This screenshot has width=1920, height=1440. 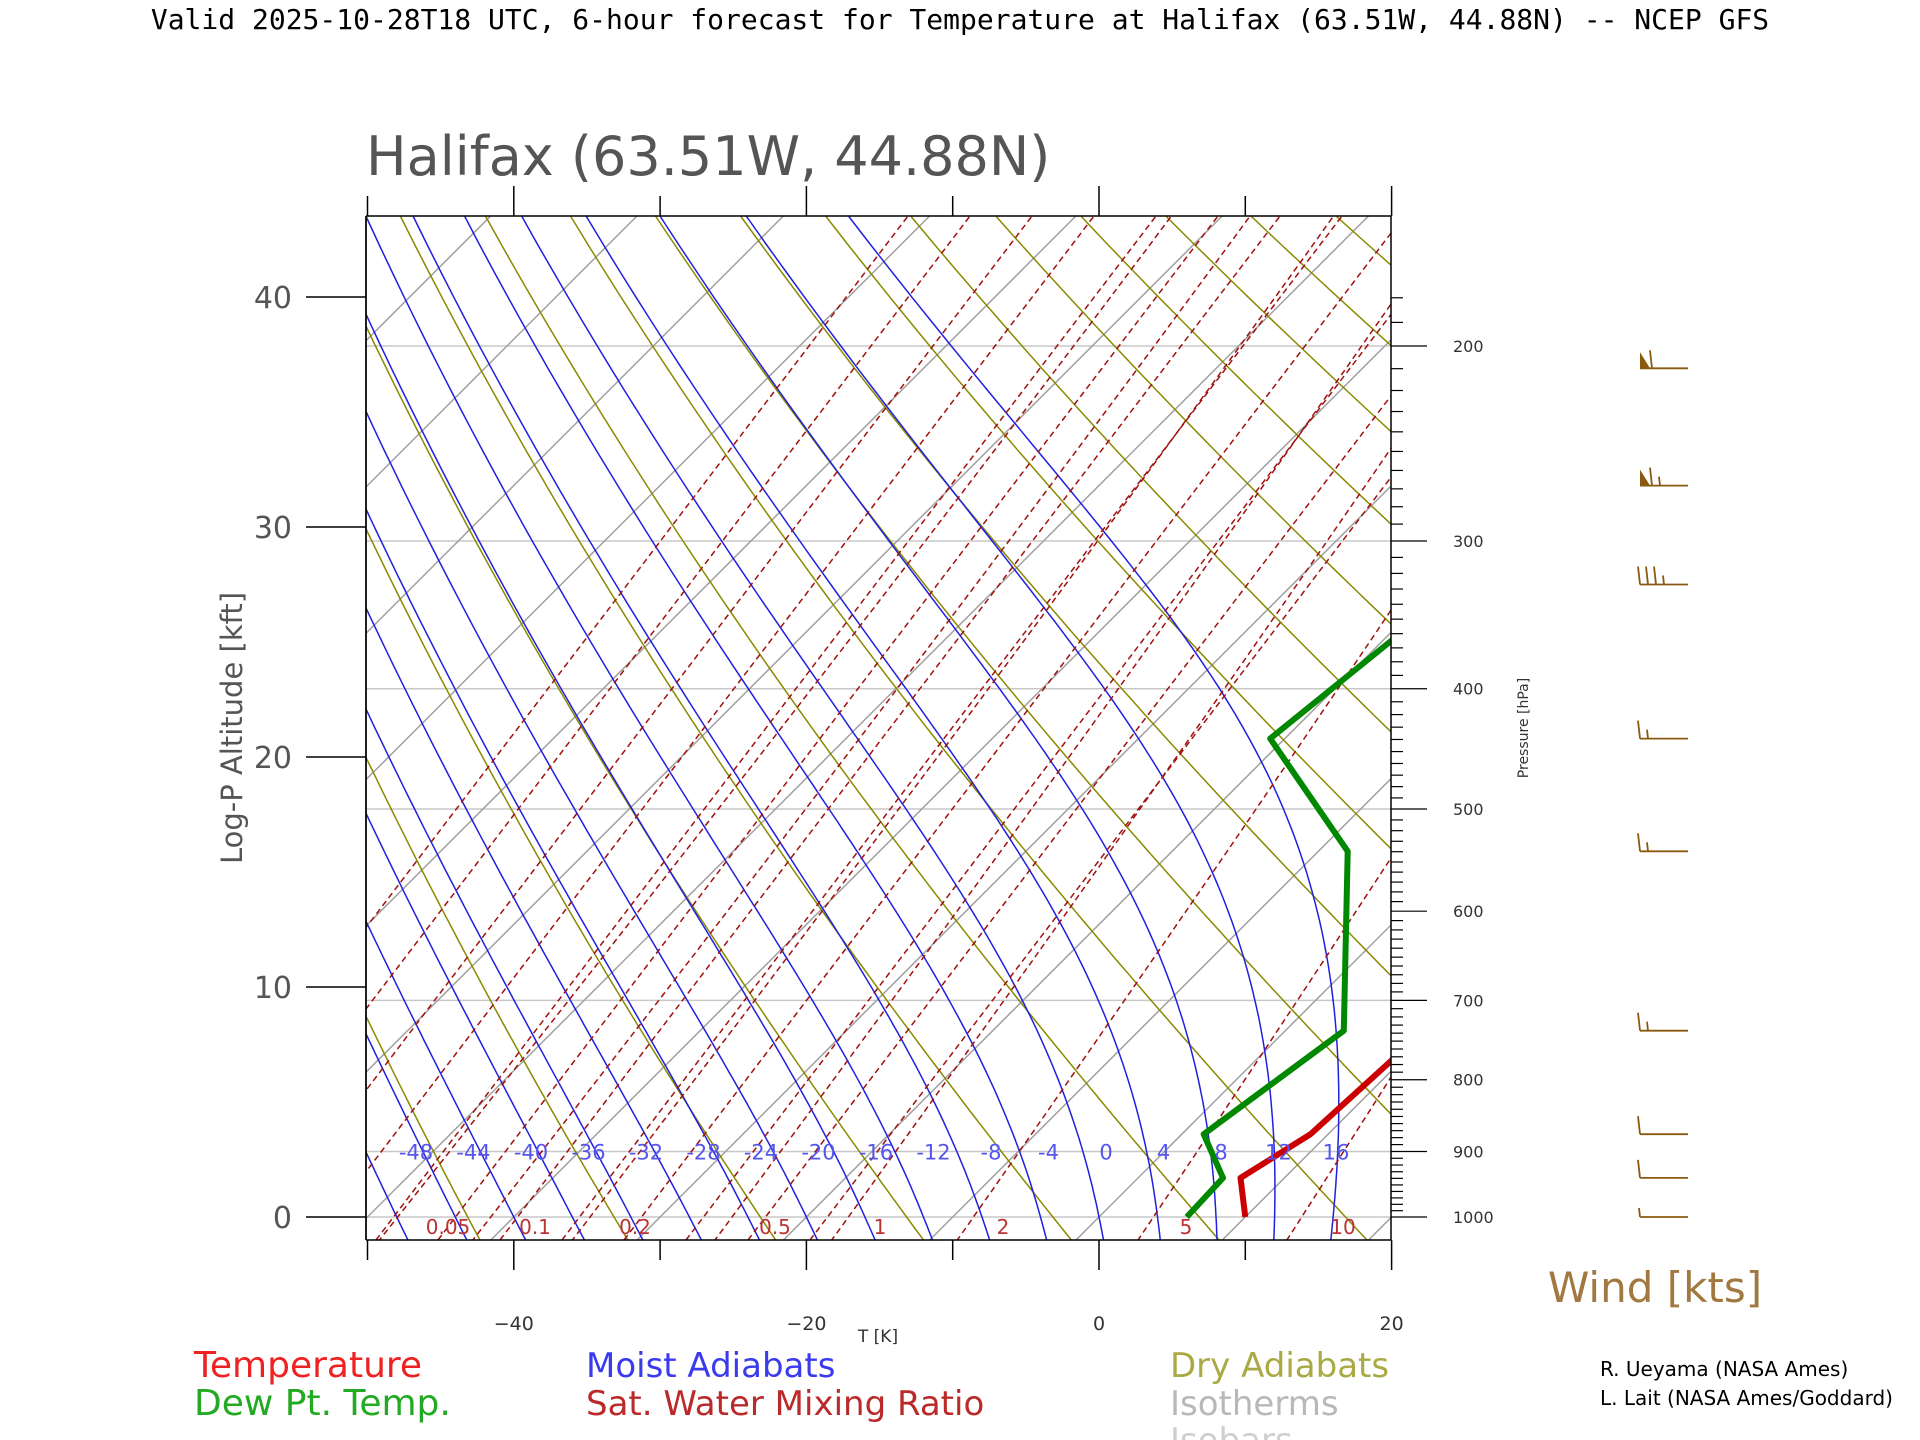 I want to click on legend-dewpoint: Dew Pt. Temp., so click(x=322, y=1403).